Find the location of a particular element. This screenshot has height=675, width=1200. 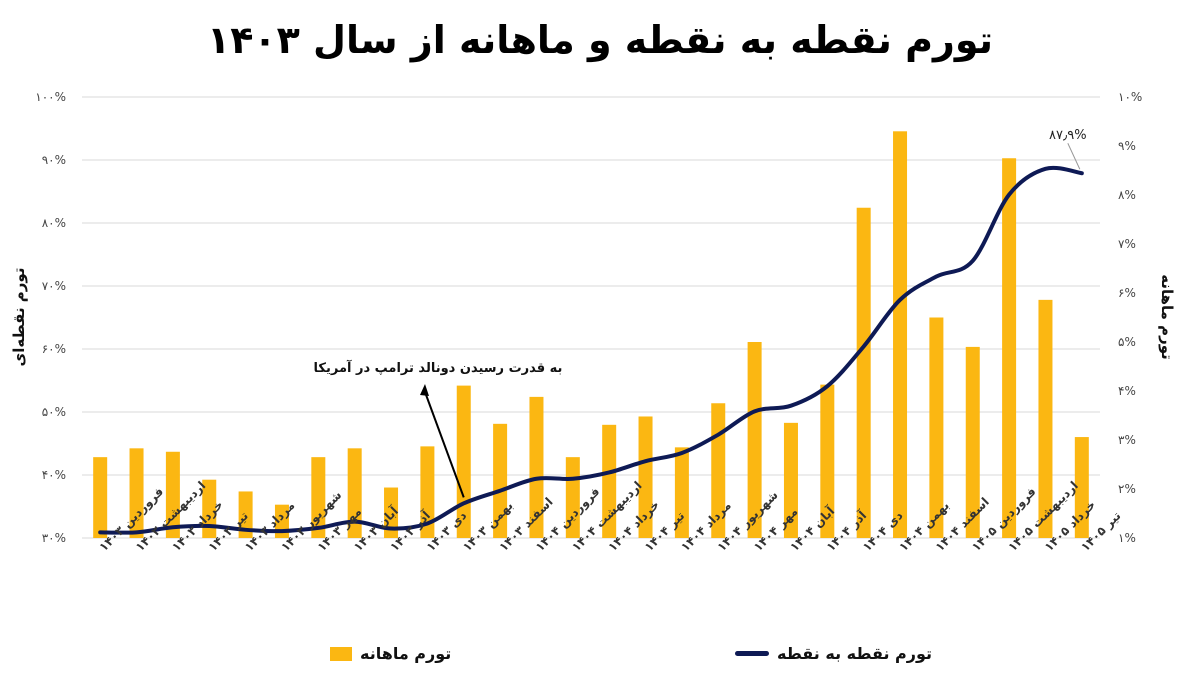

right-tick-label: ۱۰% is located at coordinates (1130, 97).